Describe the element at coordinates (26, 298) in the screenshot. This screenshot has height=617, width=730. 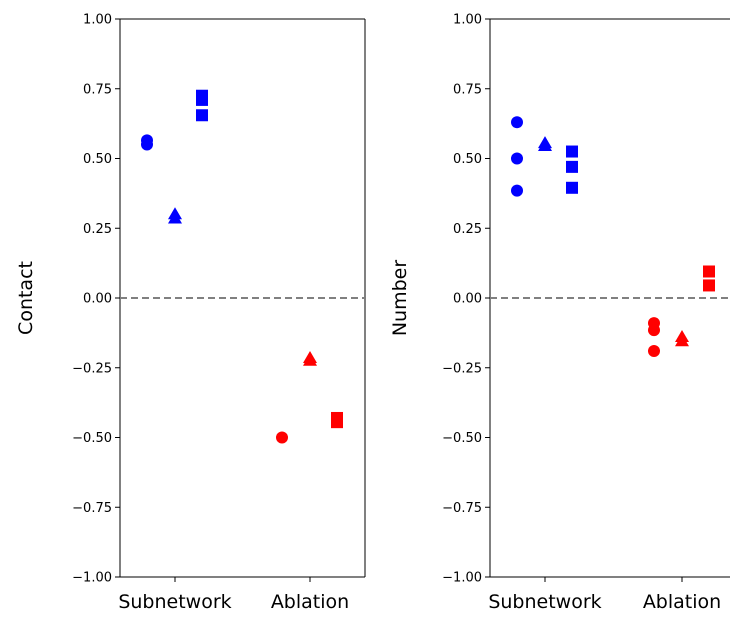
I see `y-axis-label: Contact` at that location.